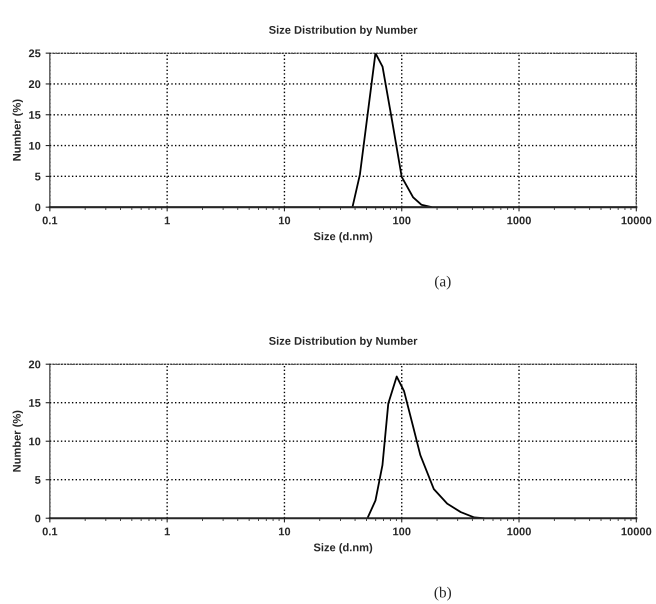  I want to click on y-tick-label: 25, so click(34, 53).